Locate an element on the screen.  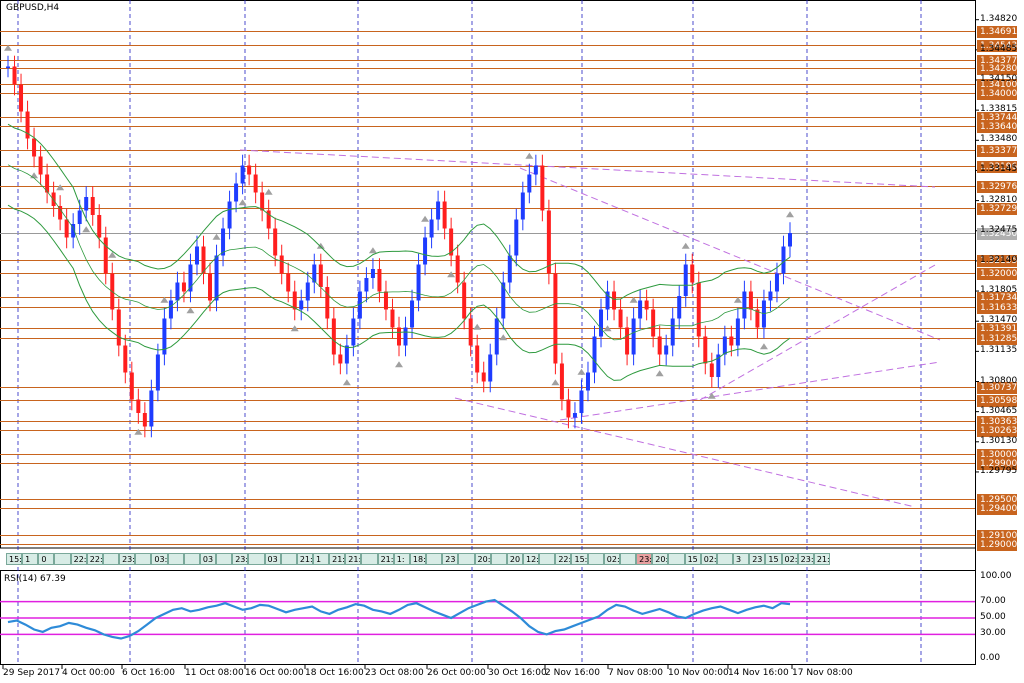
price-axis-tick-label: 1.32475 is located at coordinates (999, 229).